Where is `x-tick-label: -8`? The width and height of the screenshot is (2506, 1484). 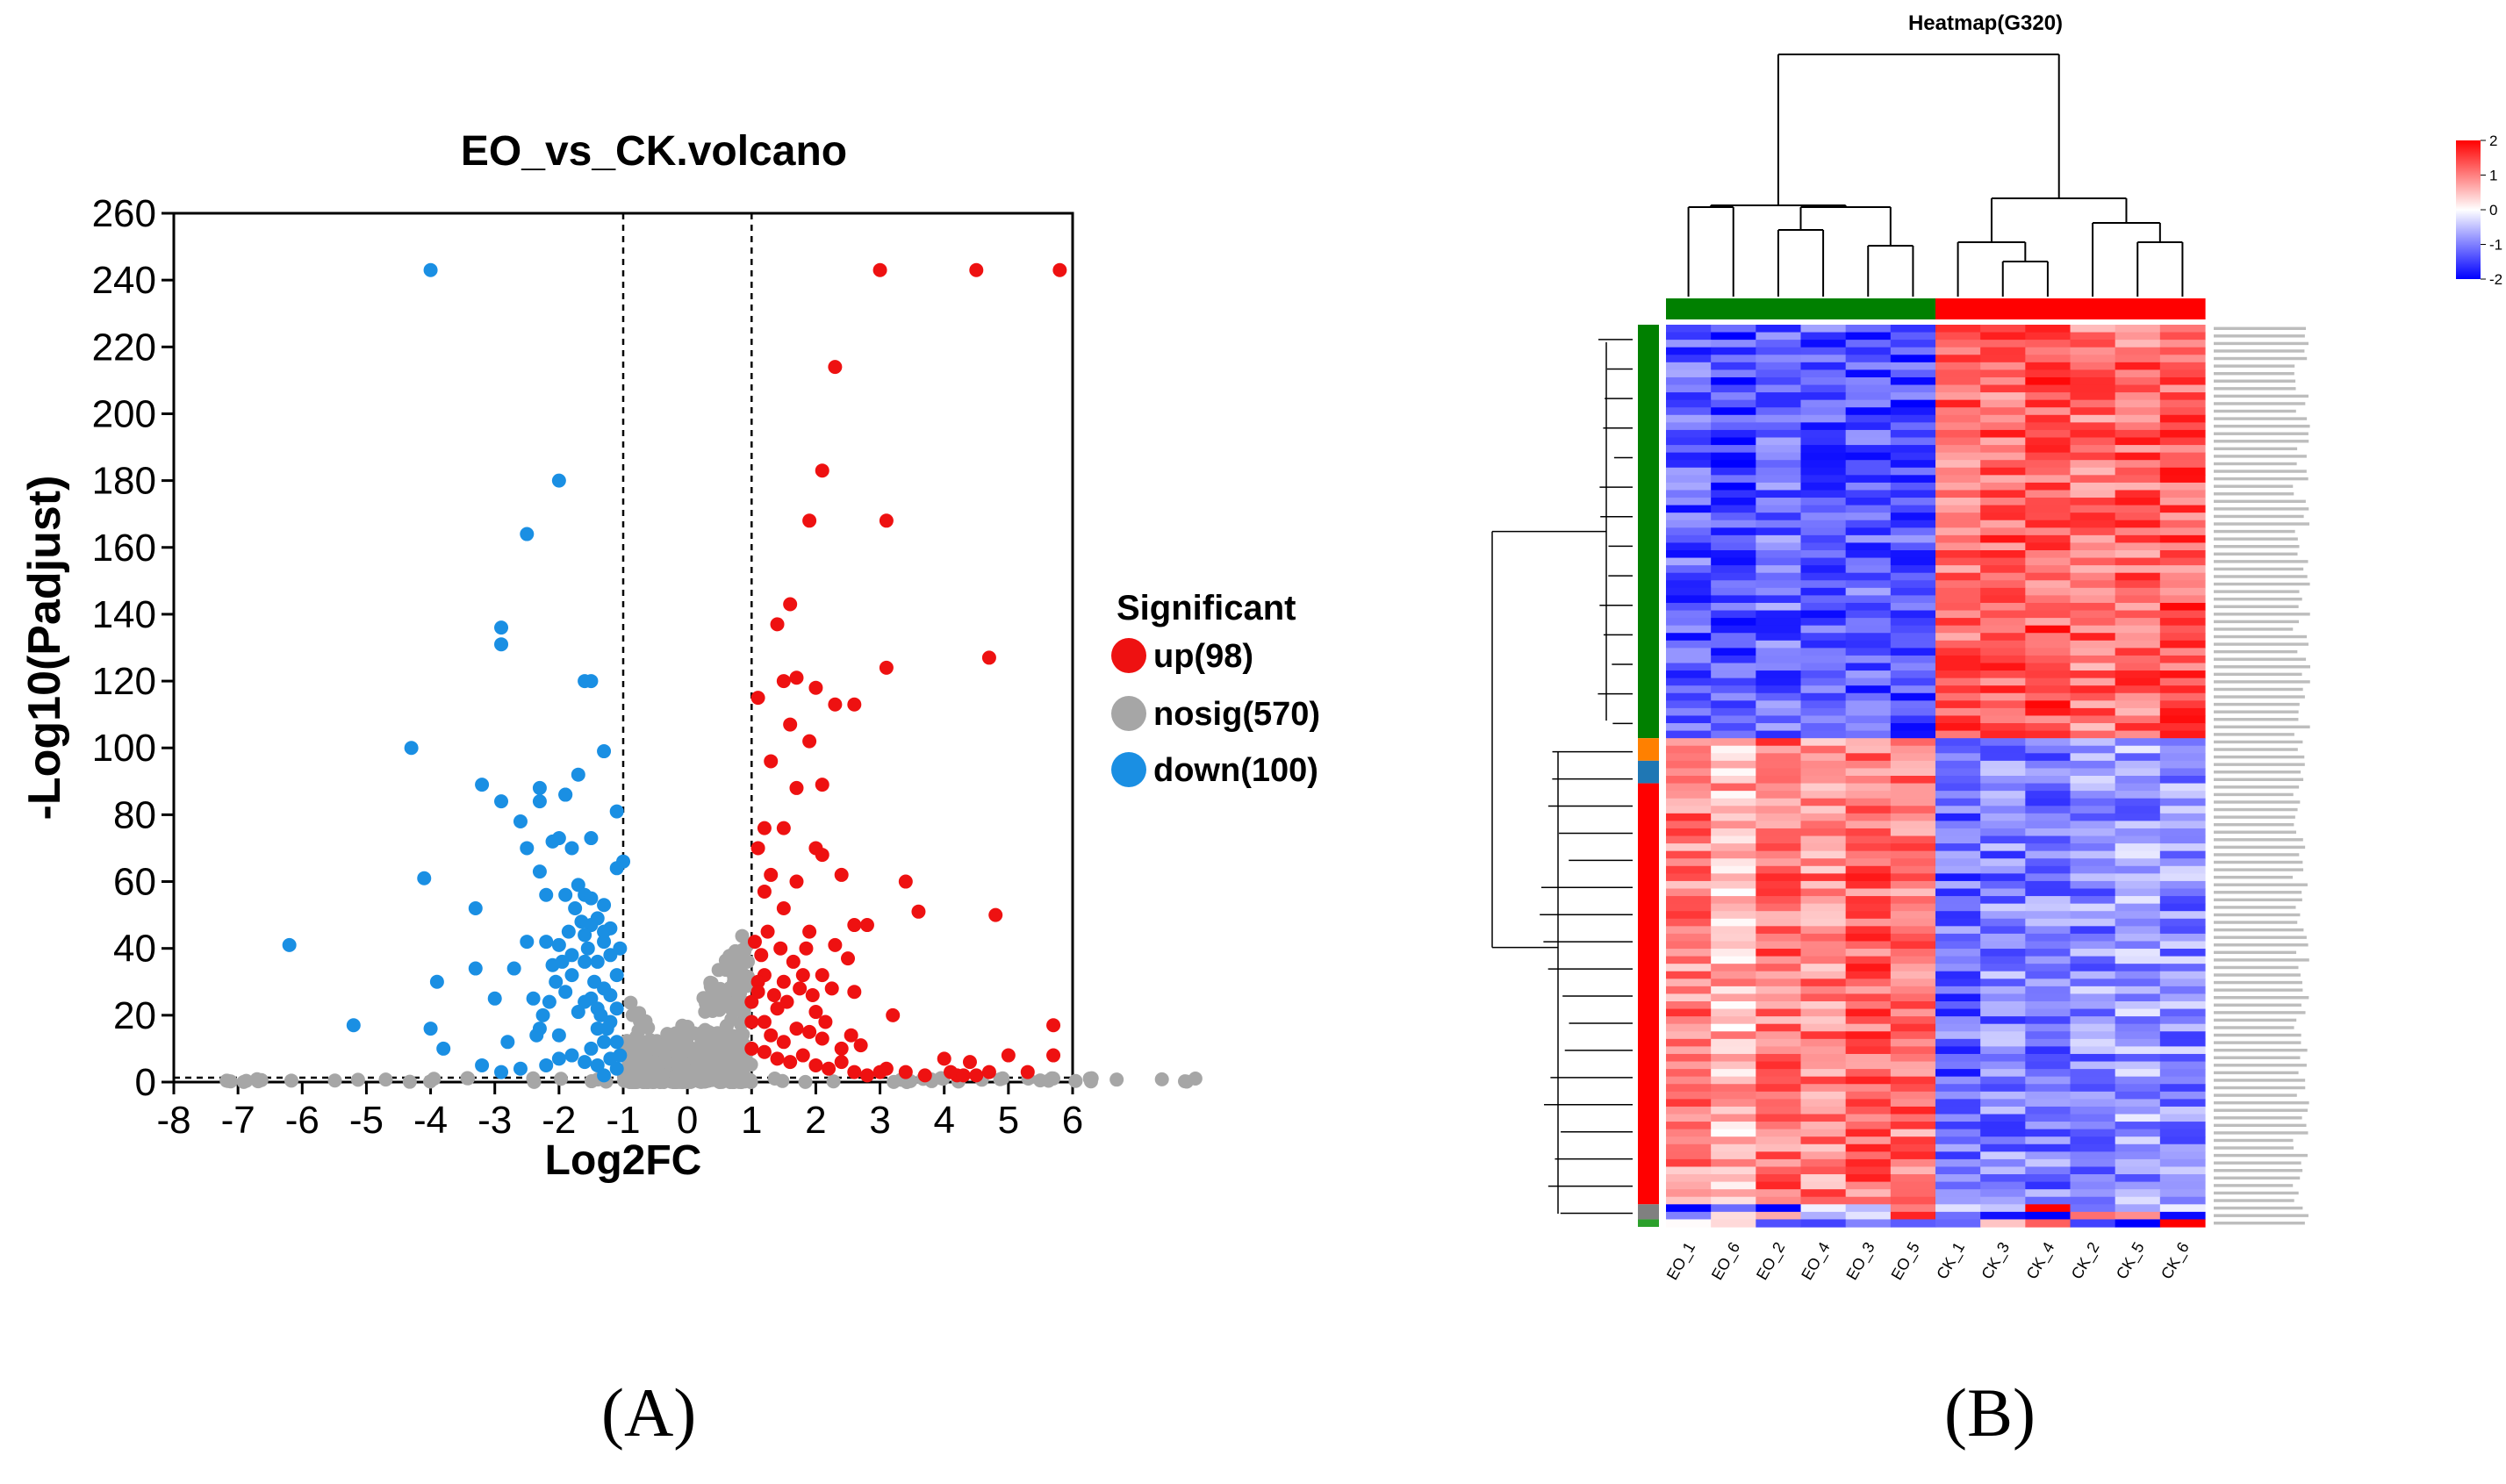 x-tick-label: -8 is located at coordinates (173, 1120).